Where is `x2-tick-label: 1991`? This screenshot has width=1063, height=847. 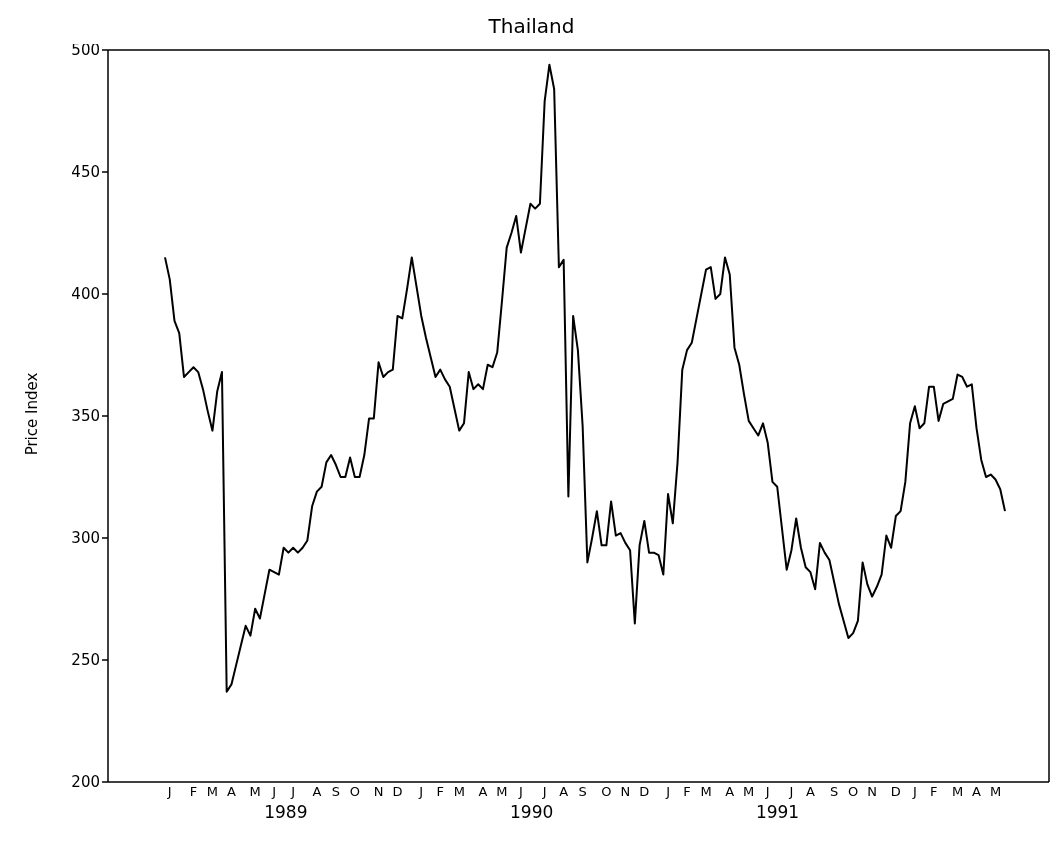 x2-tick-label: 1991 is located at coordinates (777, 812).